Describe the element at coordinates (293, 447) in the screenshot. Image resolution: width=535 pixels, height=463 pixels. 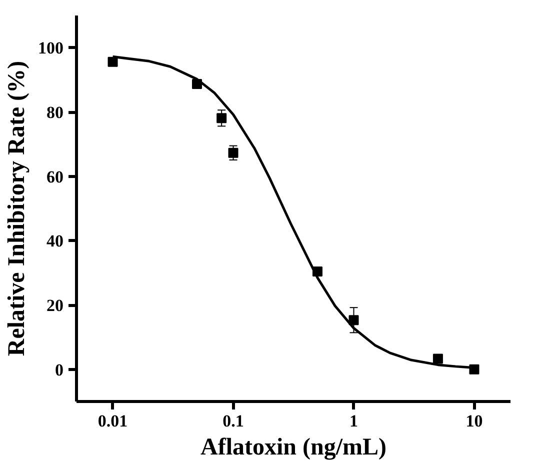
I see `x-axis-title: Aflatoxin (ng/mL)` at that location.